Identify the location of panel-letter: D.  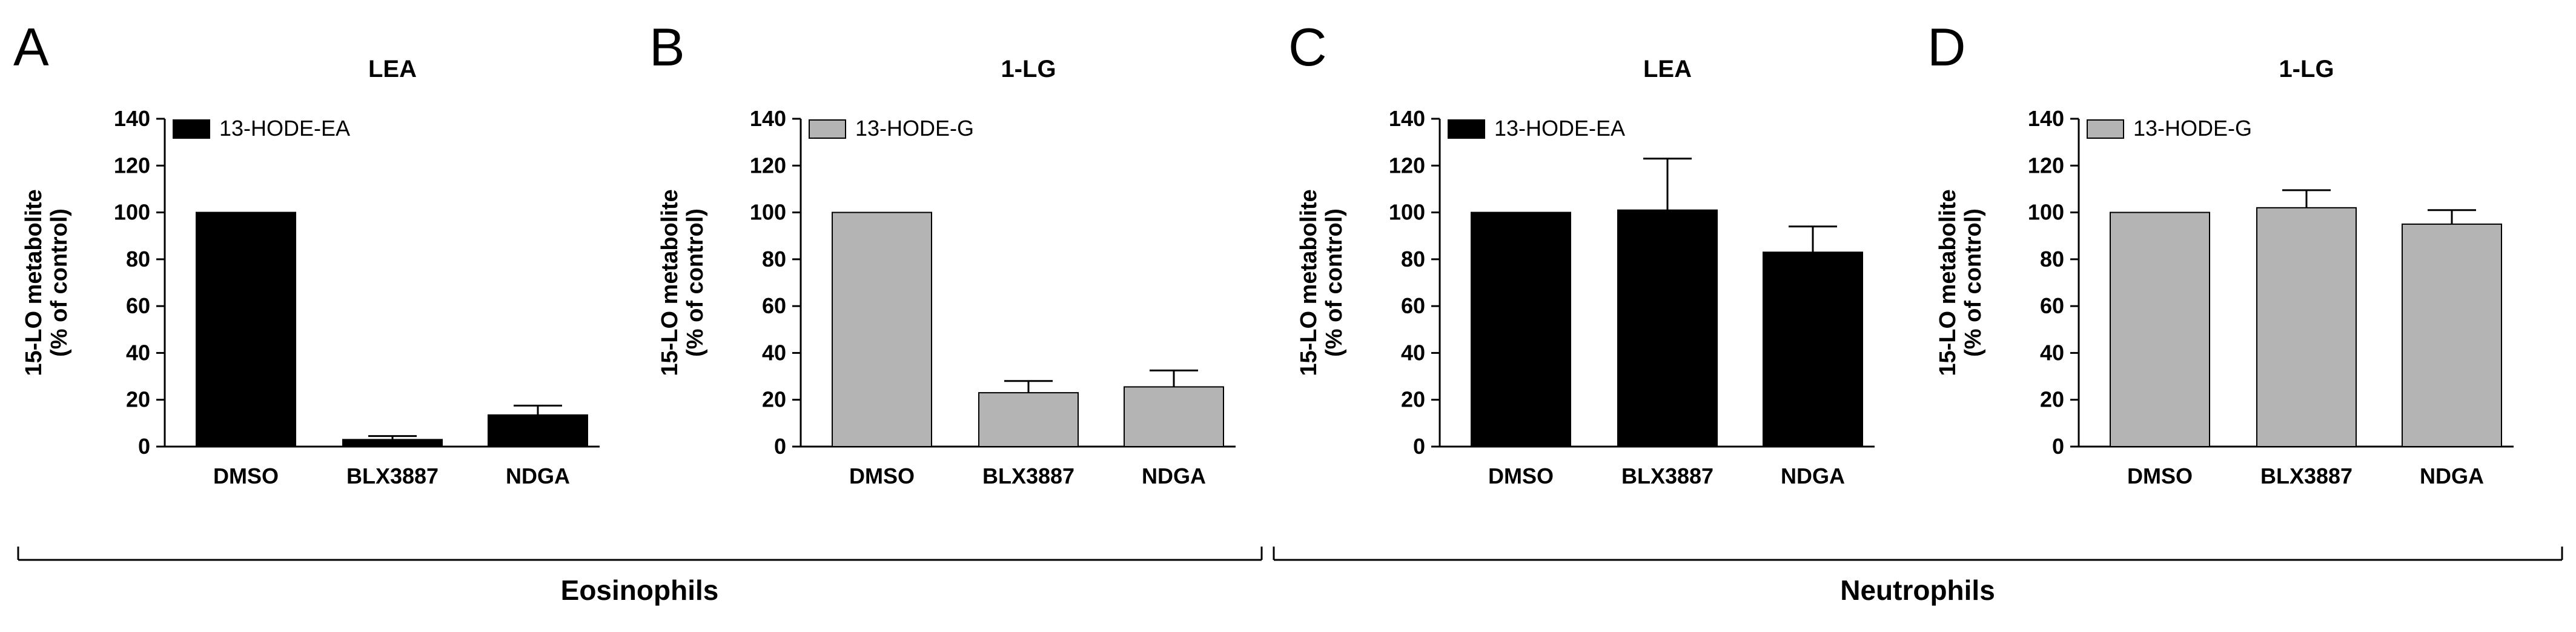
(1946, 47).